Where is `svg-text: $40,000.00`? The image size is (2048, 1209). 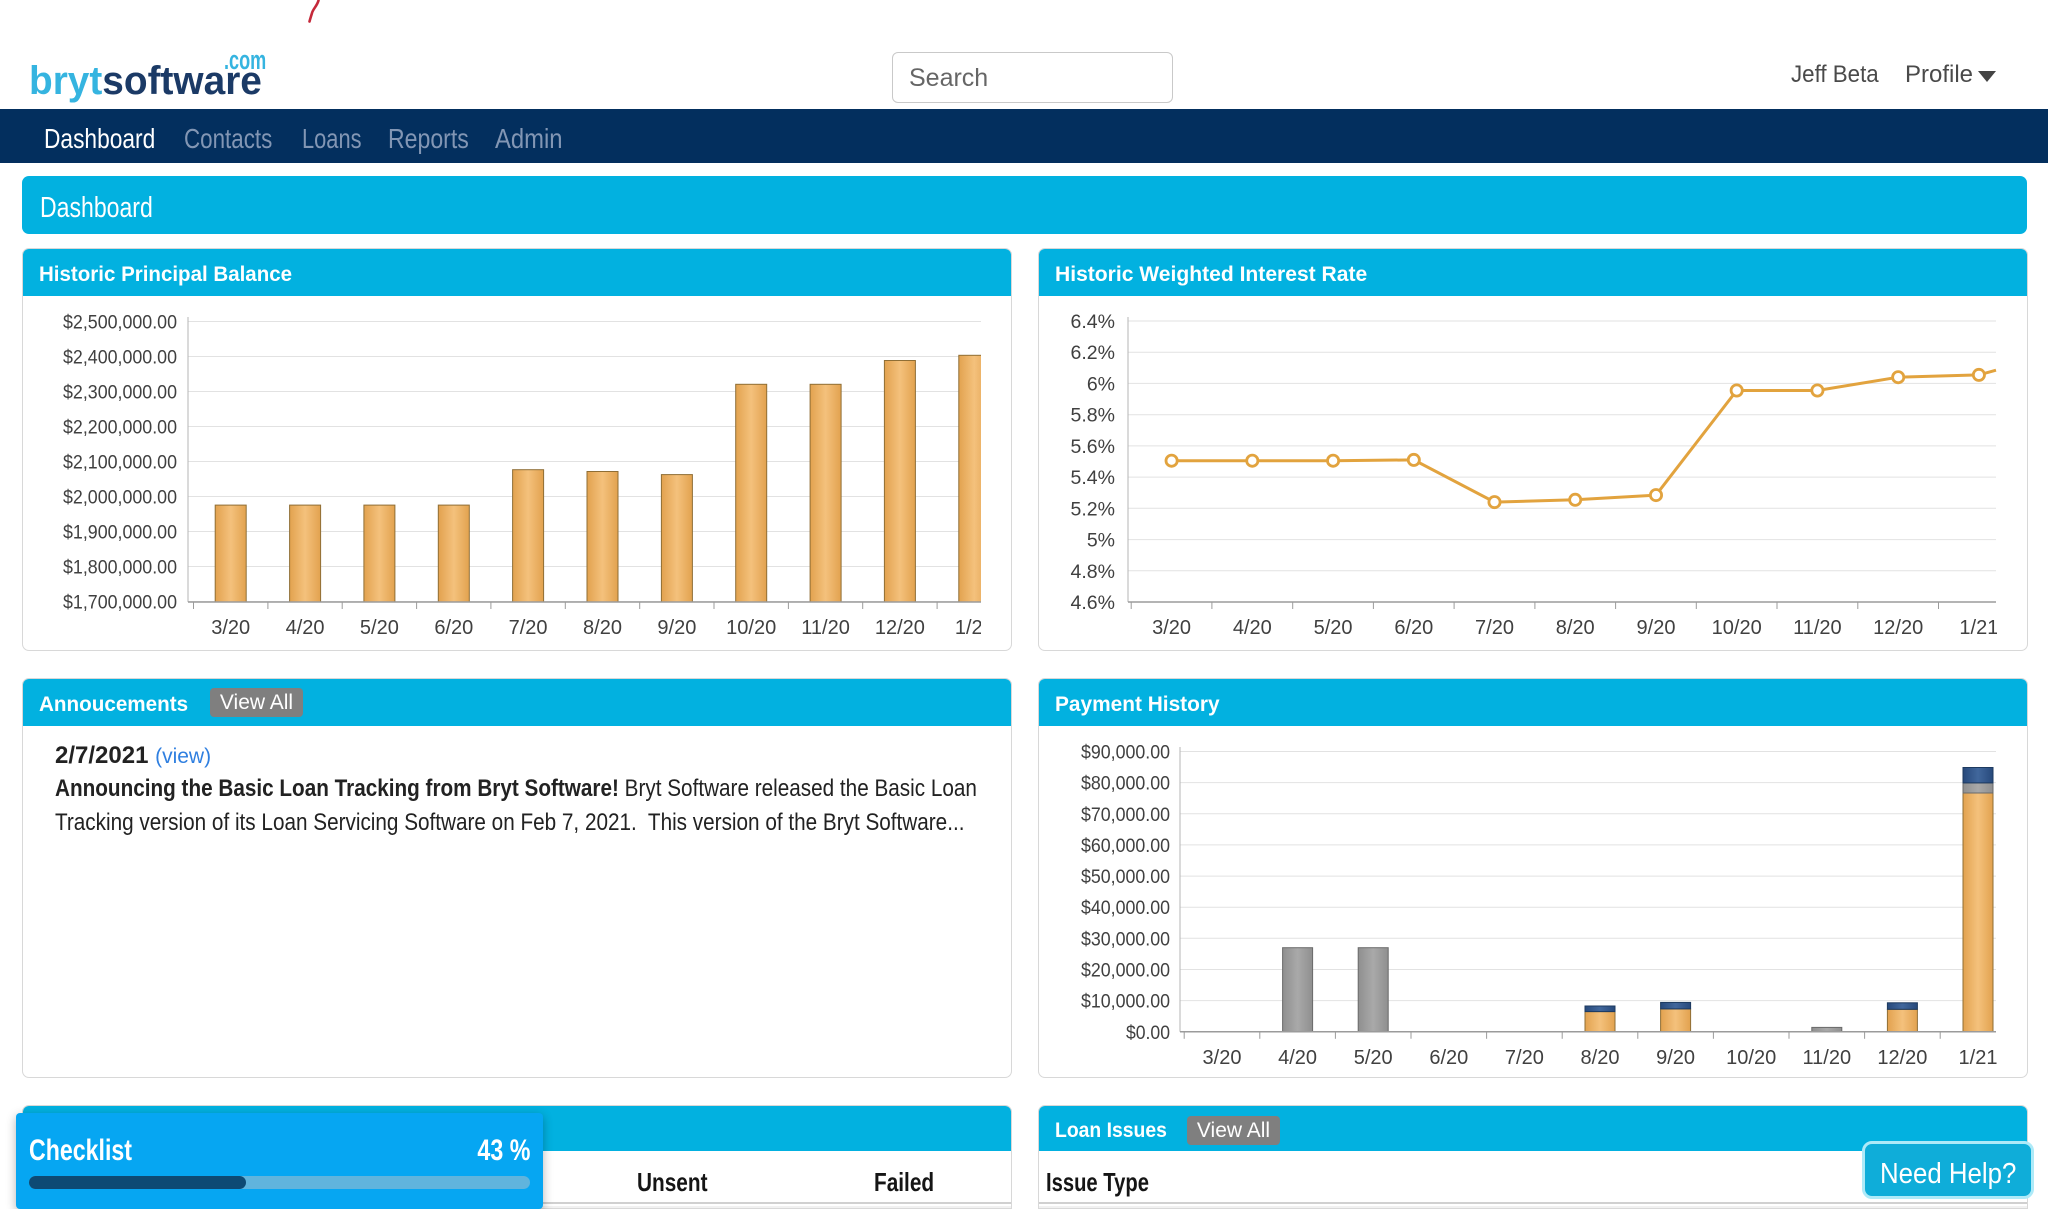
svg-text: $40,000.00 is located at coordinates (1125, 908).